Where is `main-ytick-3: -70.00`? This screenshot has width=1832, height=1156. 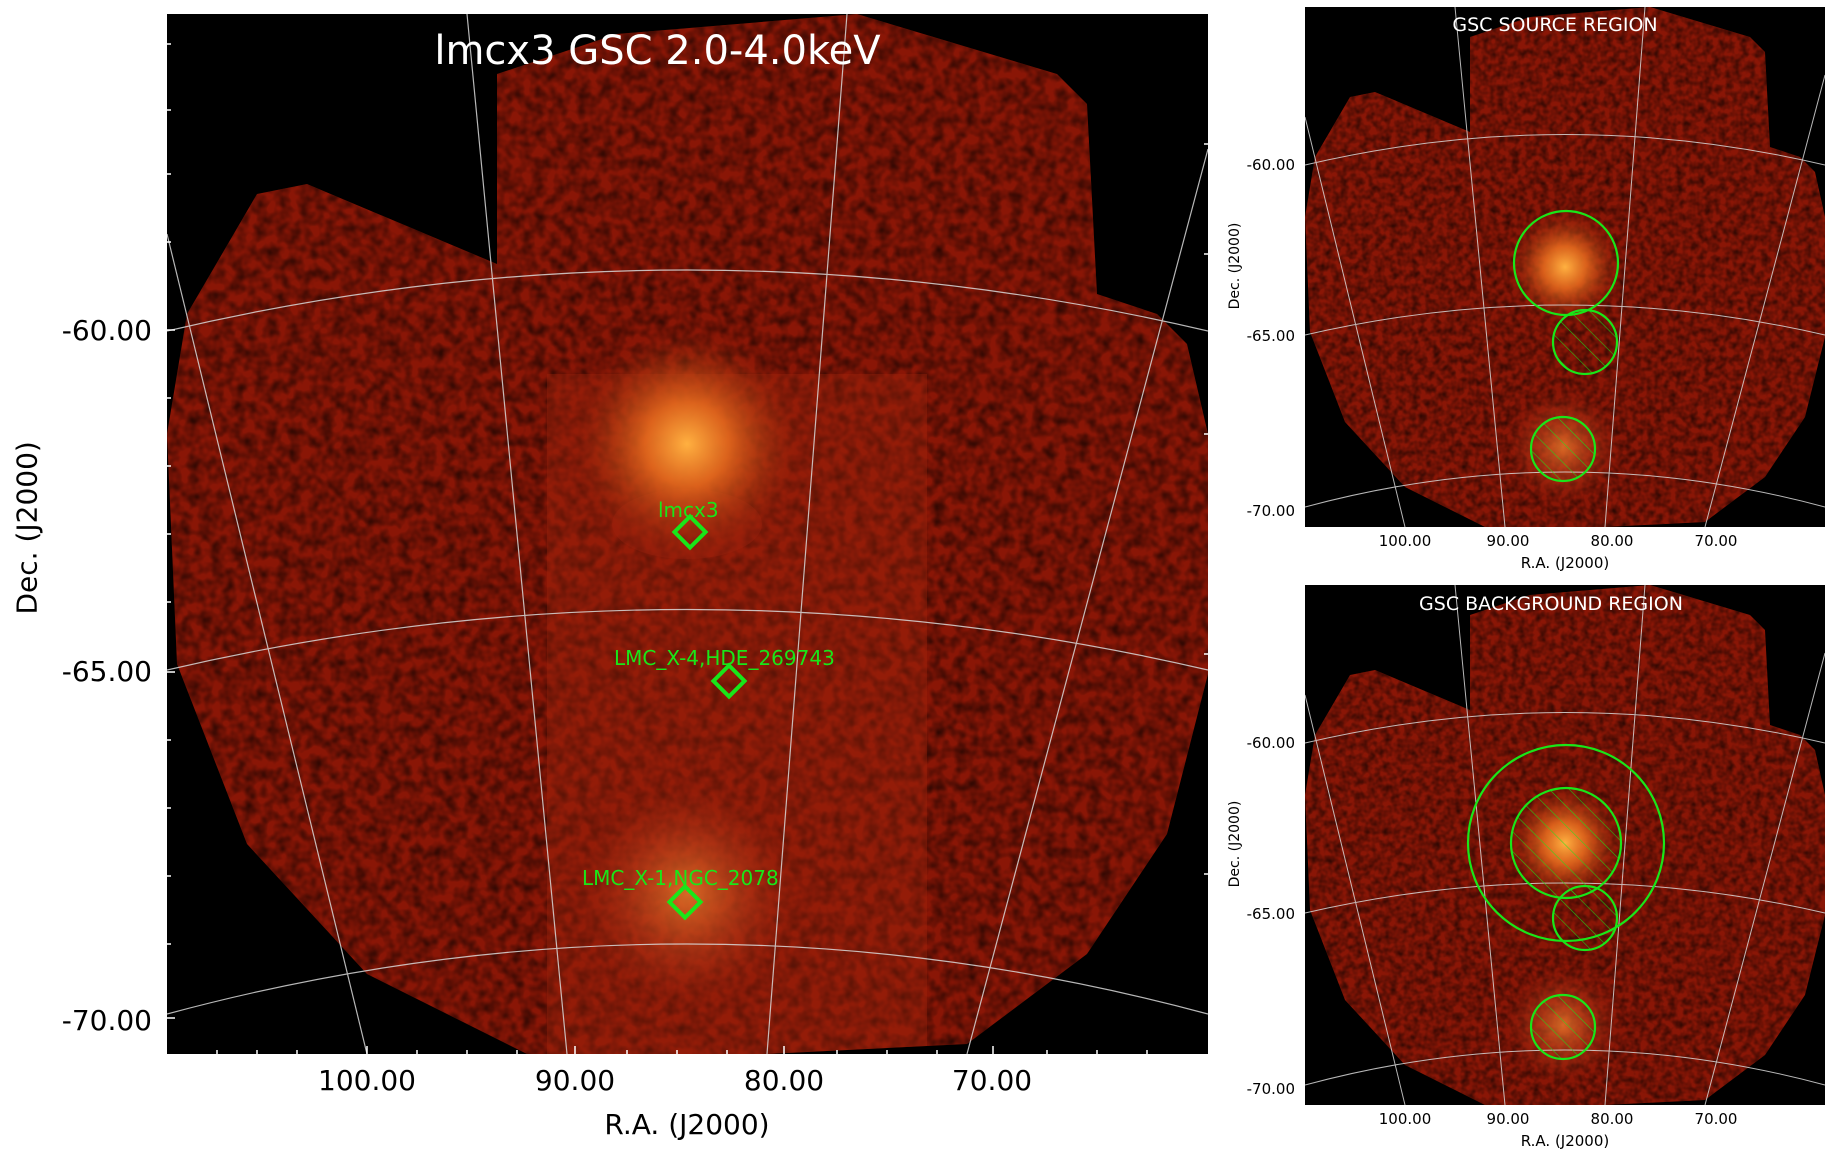
main-ytick-3: -70.00 is located at coordinates (106, 1020).